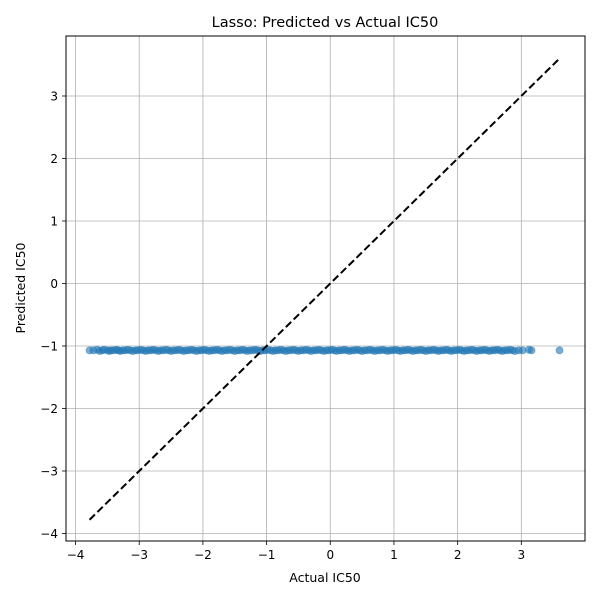  What do you see at coordinates (267, 555) in the screenshot?
I see `x-tick-label: −1` at bounding box center [267, 555].